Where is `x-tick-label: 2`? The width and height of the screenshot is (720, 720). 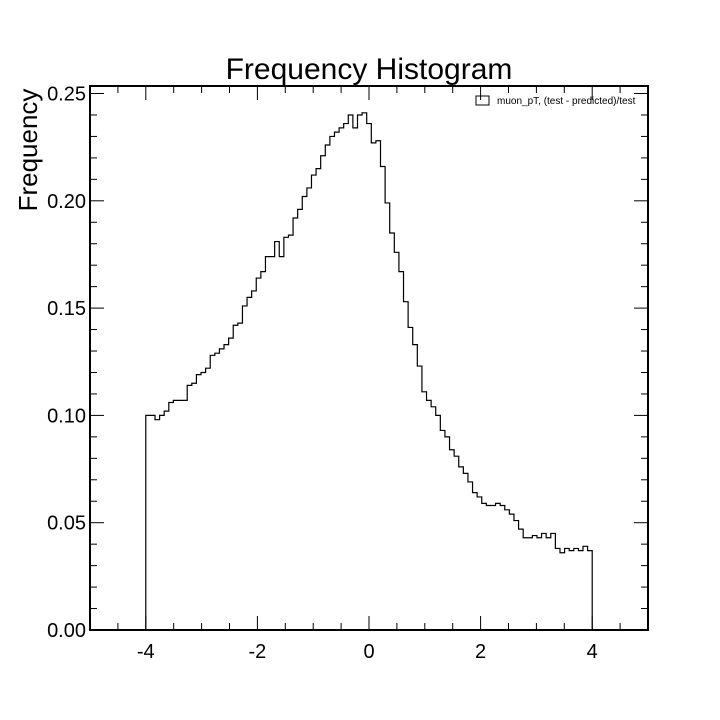
x-tick-label: 2 is located at coordinates (480, 652).